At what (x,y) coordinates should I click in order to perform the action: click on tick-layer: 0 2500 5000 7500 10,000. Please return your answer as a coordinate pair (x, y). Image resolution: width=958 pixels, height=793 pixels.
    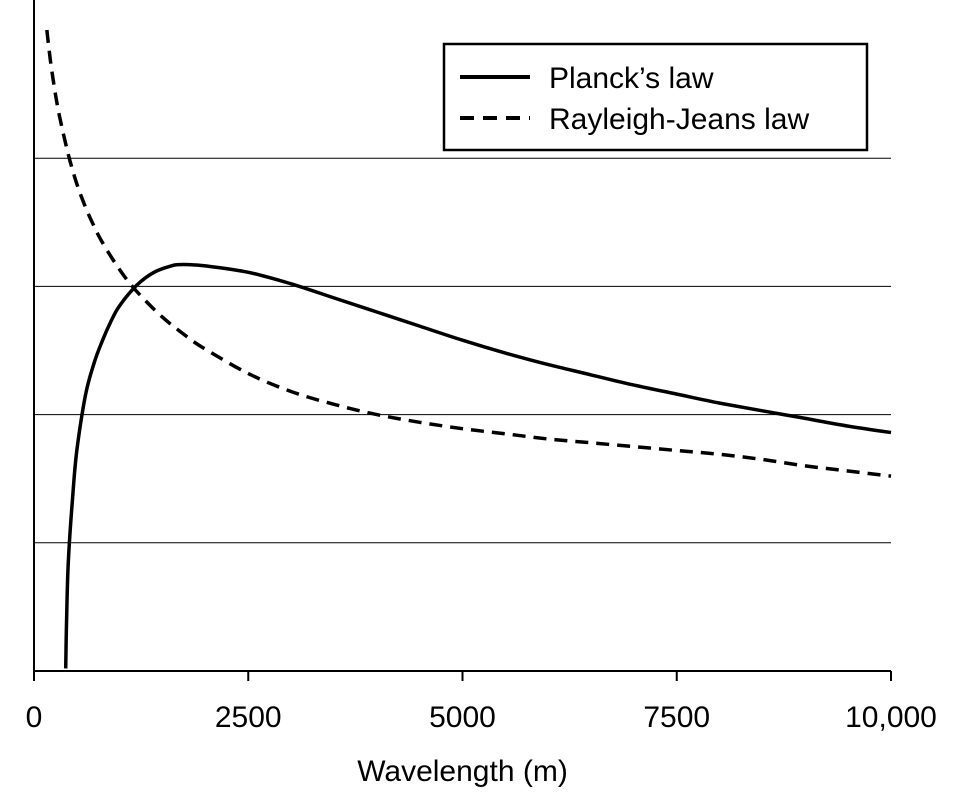
    Looking at the image, I should click on (481, 702).